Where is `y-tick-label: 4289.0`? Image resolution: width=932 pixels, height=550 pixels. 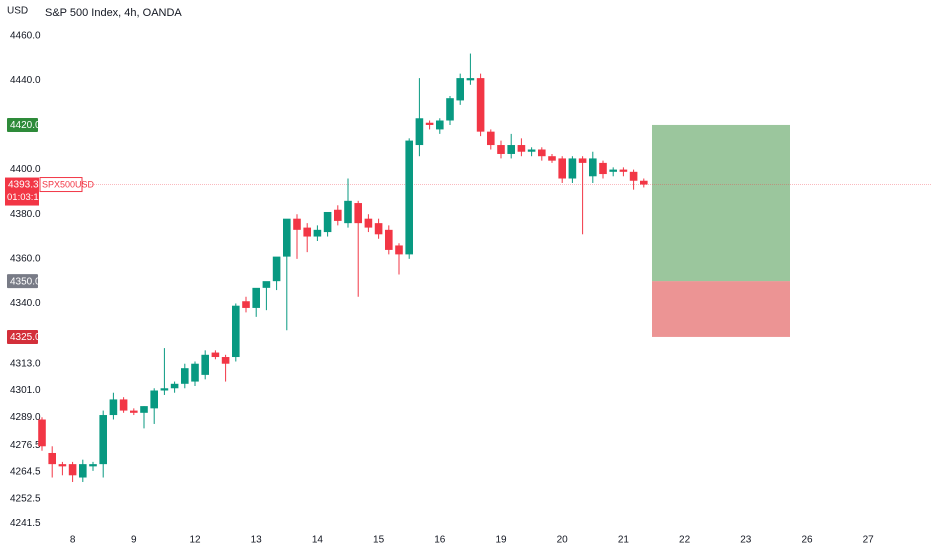
y-tick-label: 4289.0 is located at coordinates (25, 417).